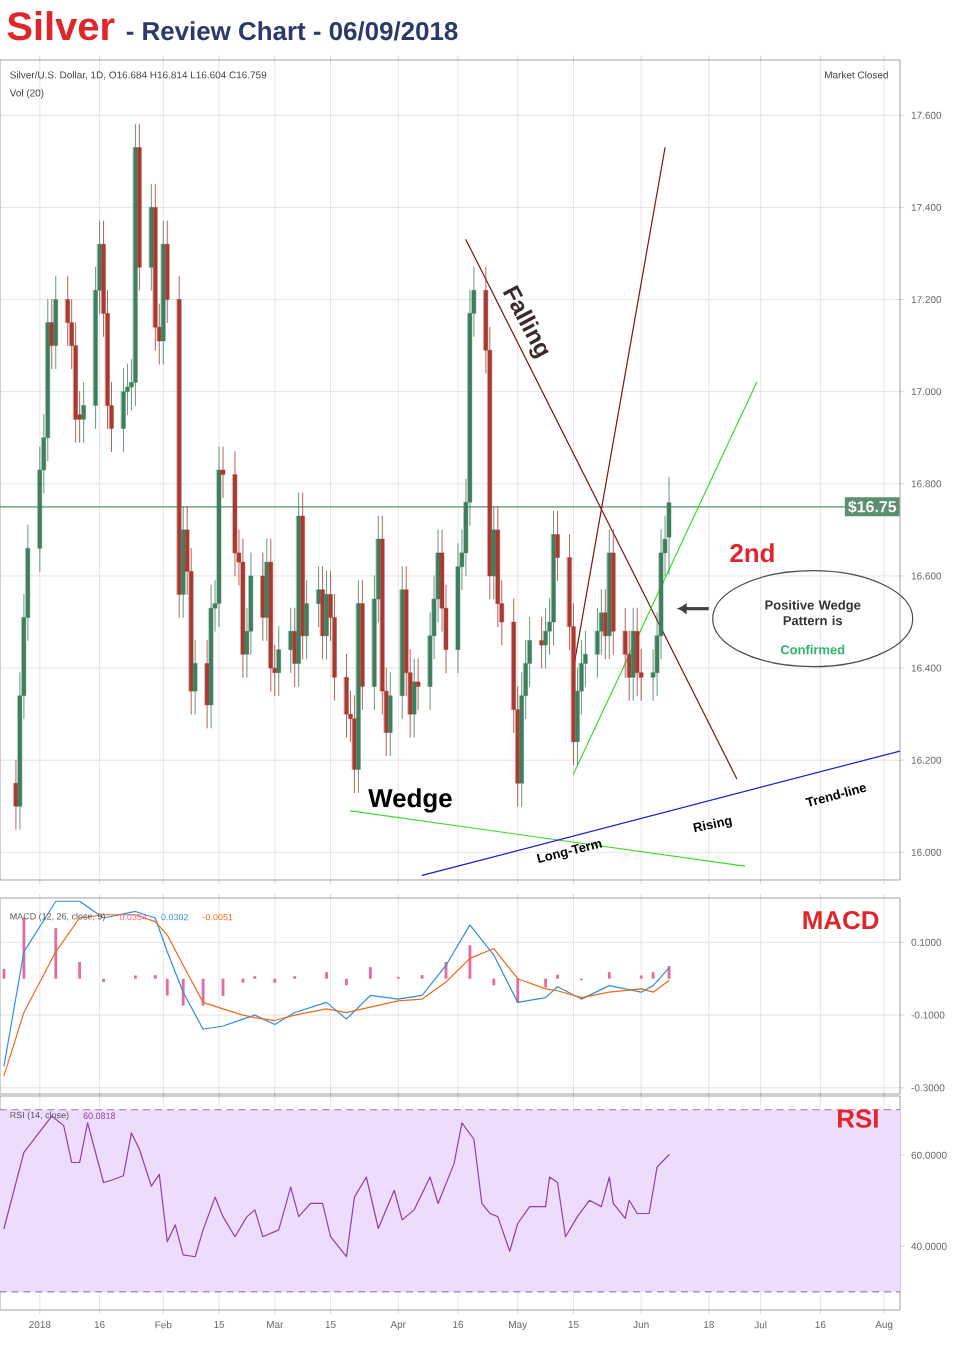  I want to click on annotation: Wedge, so click(410, 800).